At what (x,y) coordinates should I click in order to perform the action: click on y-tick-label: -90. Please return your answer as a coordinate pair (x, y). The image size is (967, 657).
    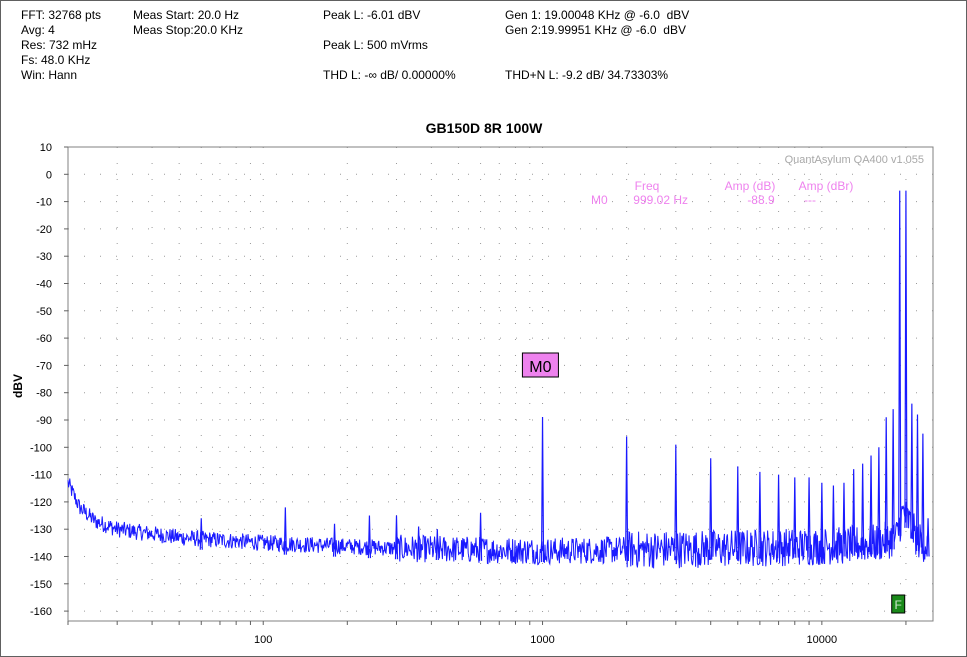
    Looking at the image, I should click on (44, 421).